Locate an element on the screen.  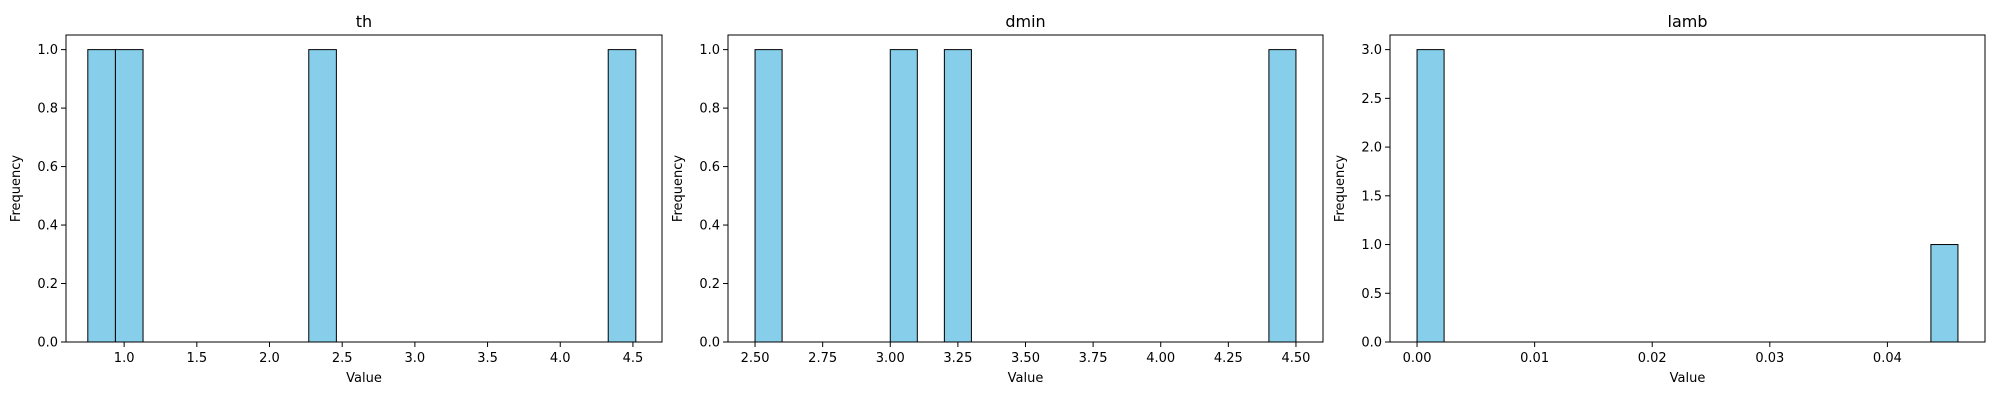
x-tick-label: 4.00 is located at coordinates (1160, 358).